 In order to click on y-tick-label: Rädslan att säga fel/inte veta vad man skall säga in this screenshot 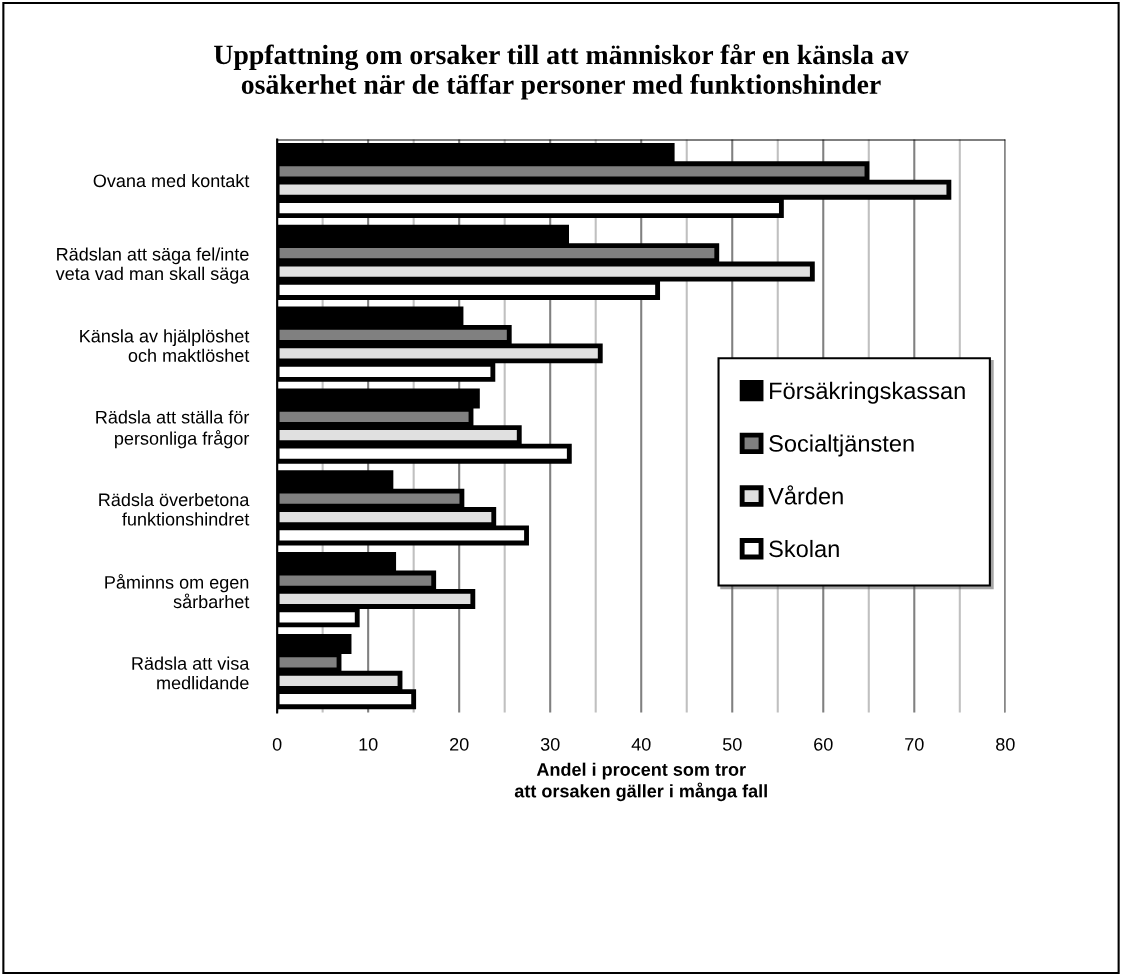, I will do `click(152, 265)`.